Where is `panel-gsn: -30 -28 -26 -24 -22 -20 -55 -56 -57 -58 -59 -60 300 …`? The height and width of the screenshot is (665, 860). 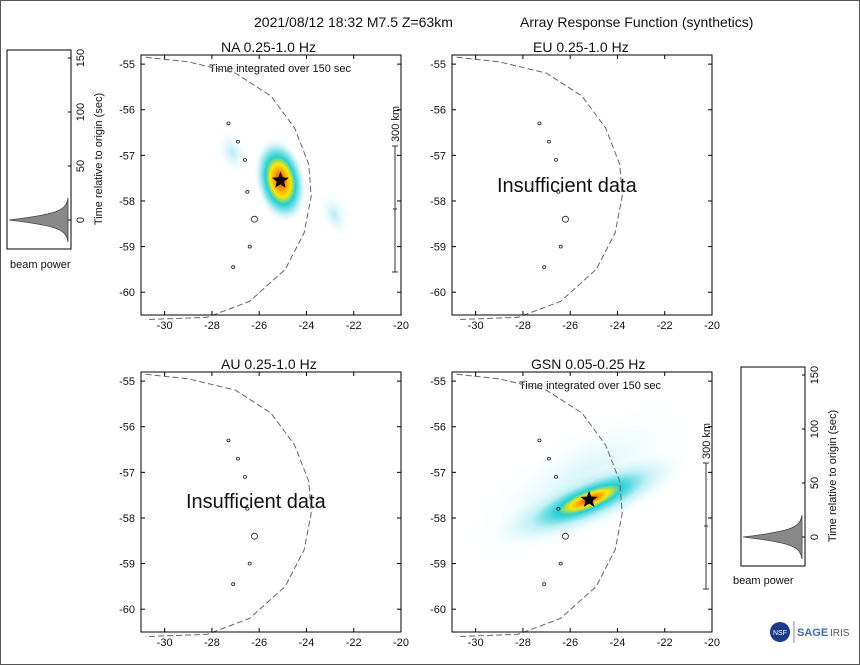 panel-gsn: -30 -28 -26 -24 -22 -20 -55 -56 -57 -58 -59 -60 300 … is located at coordinates (575, 510).